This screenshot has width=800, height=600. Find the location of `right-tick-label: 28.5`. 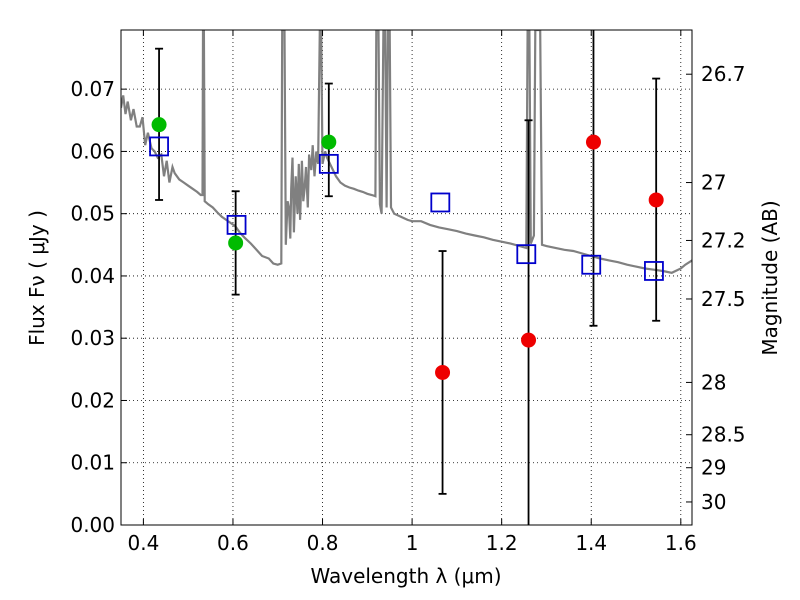

right-tick-label: 28.5 is located at coordinates (723, 435).